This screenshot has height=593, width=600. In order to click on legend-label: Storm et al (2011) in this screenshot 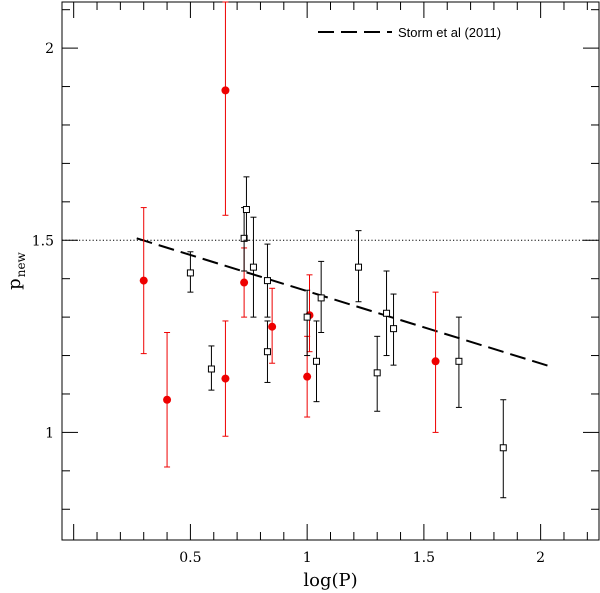, I will do `click(449, 32)`.